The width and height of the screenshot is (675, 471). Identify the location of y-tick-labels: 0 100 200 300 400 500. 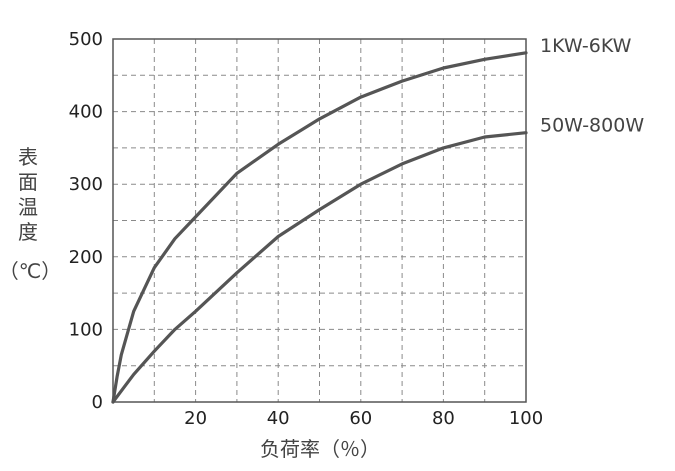
(86, 221).